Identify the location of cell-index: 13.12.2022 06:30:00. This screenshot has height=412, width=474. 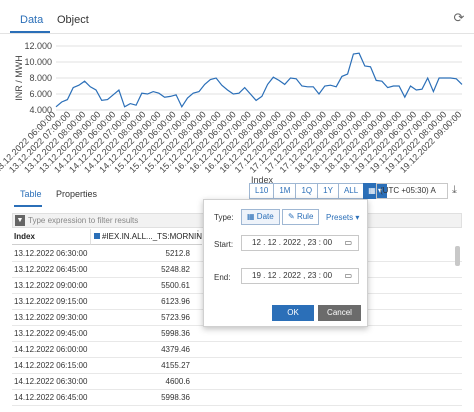
(51, 253).